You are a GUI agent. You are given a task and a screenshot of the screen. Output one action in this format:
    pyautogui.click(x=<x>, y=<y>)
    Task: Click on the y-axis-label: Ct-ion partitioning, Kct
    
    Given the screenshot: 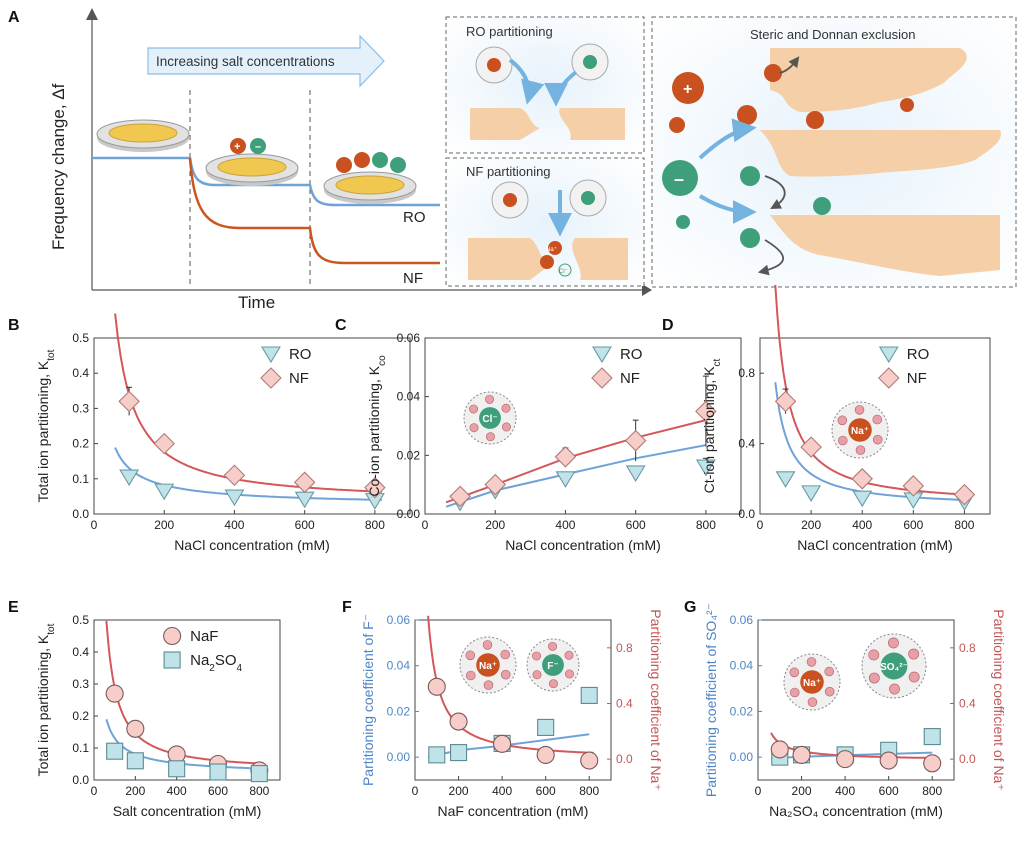 What is the action you would take?
    pyautogui.click(x=712, y=425)
    